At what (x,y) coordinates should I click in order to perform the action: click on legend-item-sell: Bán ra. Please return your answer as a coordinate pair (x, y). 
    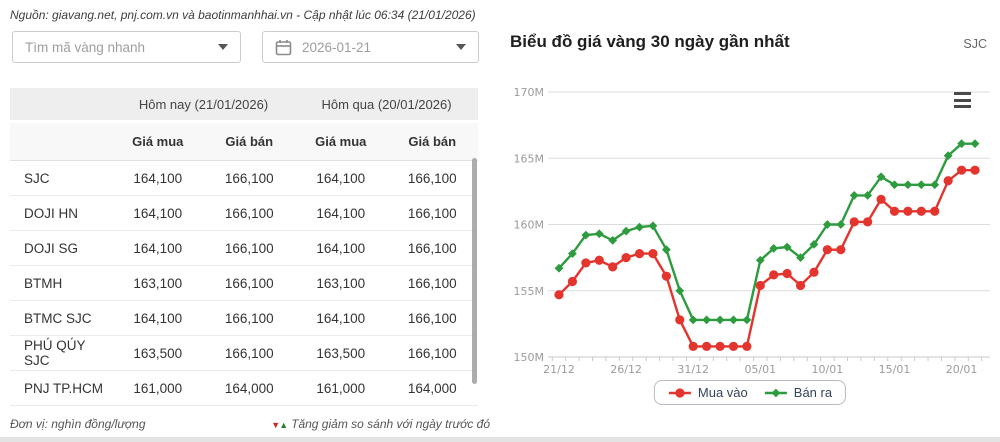
    Looking at the image, I should click on (798, 392).